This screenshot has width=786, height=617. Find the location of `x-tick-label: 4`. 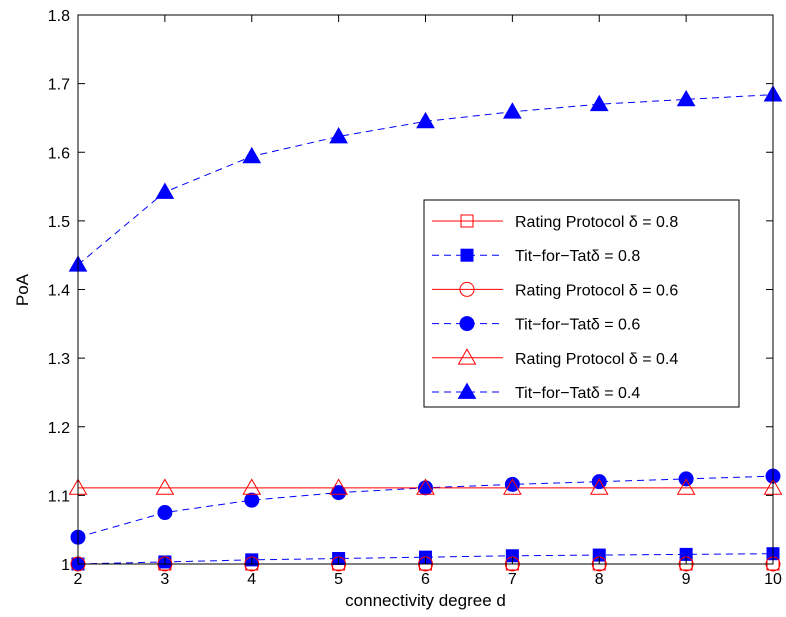

x-tick-label: 4 is located at coordinates (251, 579).